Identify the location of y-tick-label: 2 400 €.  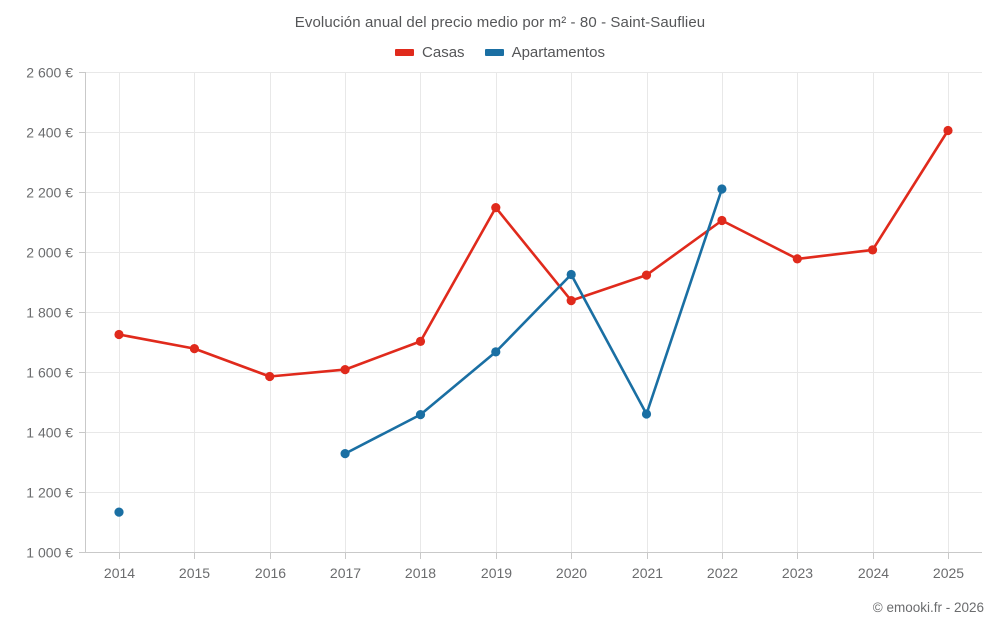
(49, 133).